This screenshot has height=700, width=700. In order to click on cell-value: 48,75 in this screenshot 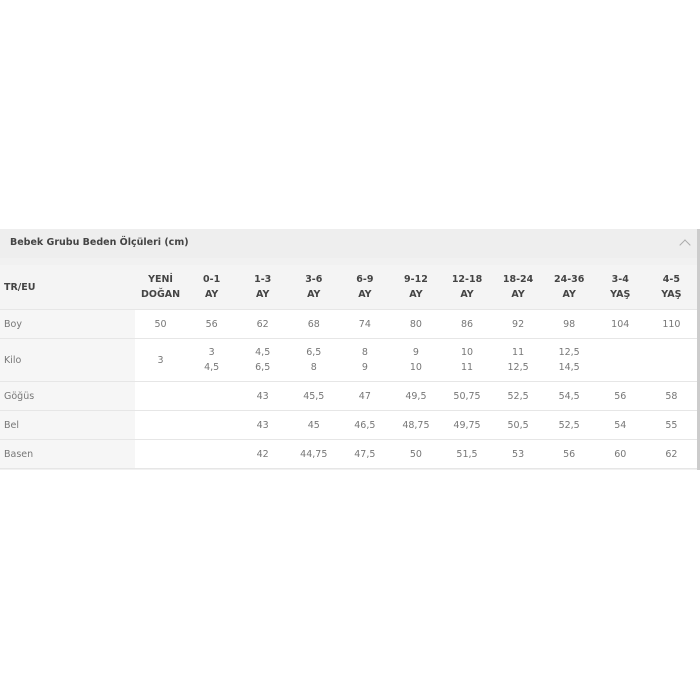, I will do `click(416, 425)`.